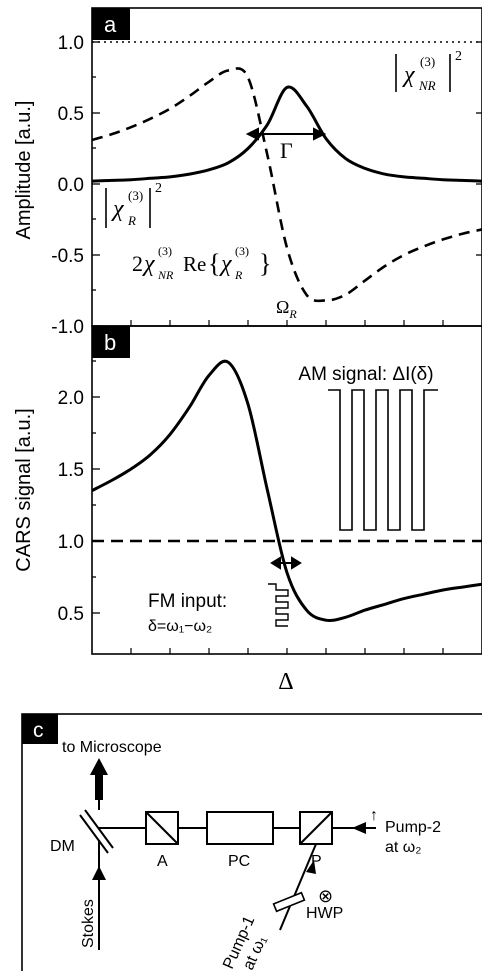  I want to click on pump2-label-line2: at ω₂, so click(403, 847).